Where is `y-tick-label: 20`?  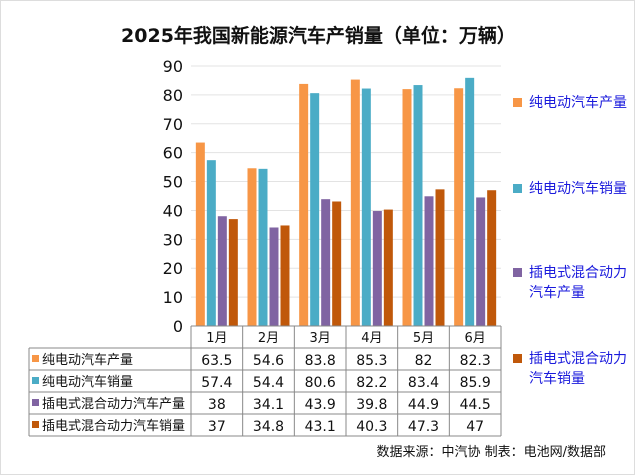 y-tick-label: 20 is located at coordinates (173, 268).